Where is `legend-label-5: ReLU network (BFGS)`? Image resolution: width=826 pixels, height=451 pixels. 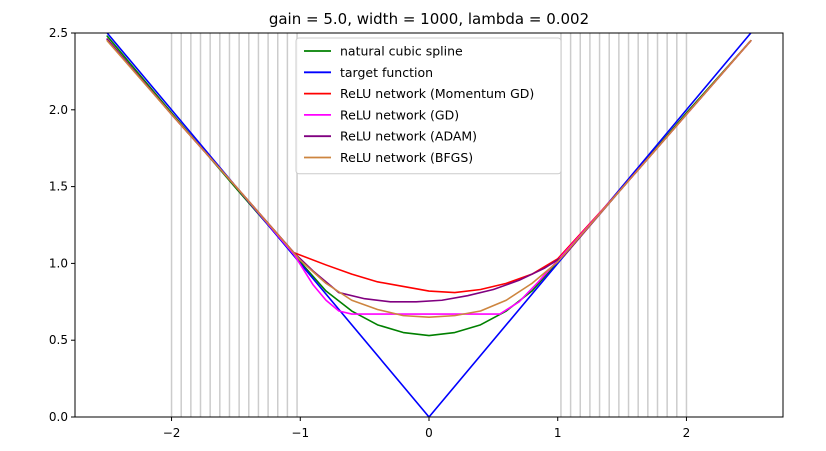 legend-label-5: ReLU network (BFGS) is located at coordinates (406, 157).